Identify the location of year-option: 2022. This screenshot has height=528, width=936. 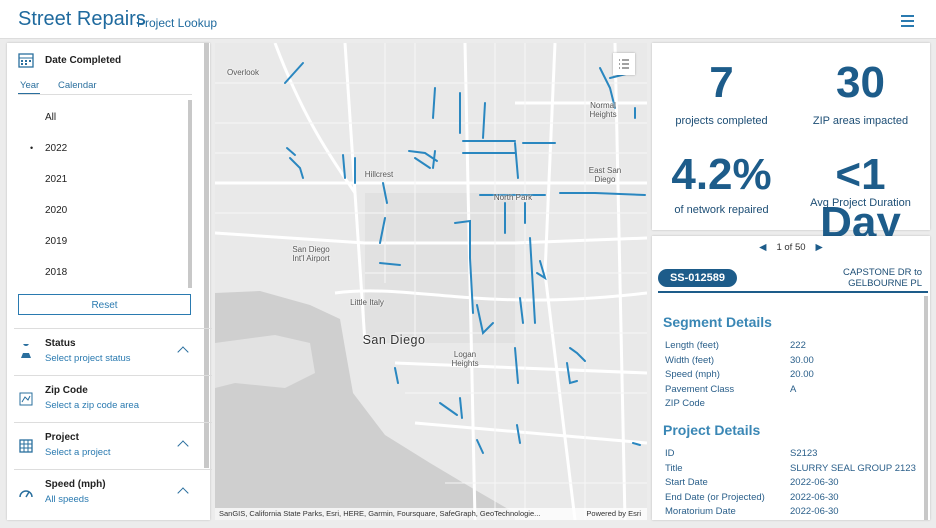
(48, 148).